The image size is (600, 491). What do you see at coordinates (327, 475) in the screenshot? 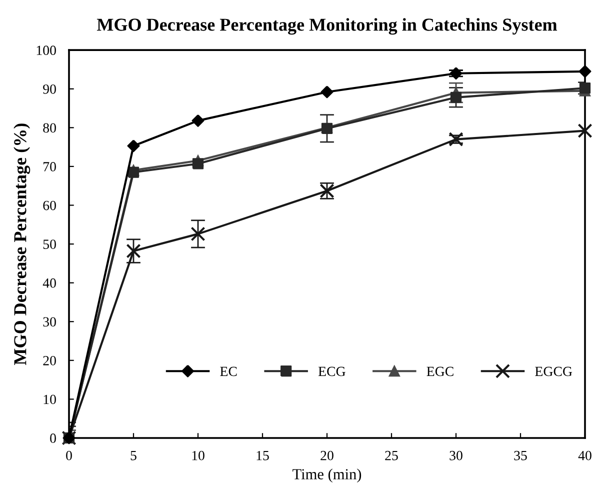
I see `x-axis-title: Time (min)` at bounding box center [327, 475].